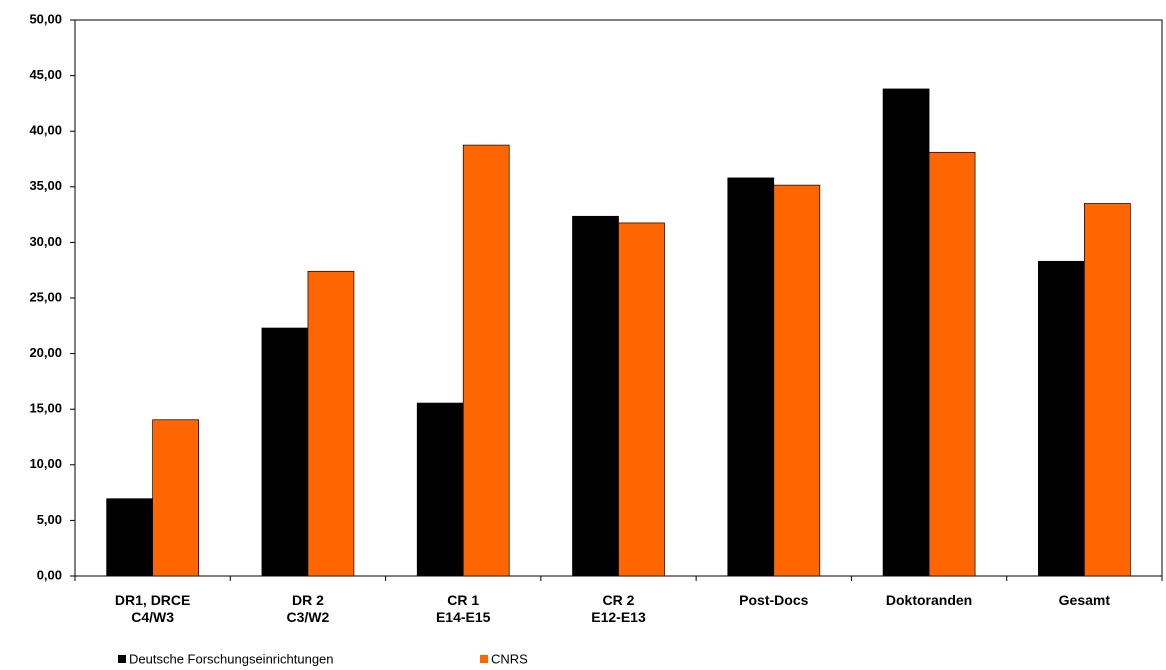 This screenshot has height=670, width=1166. Describe the element at coordinates (509, 658) in the screenshot. I see `legend-label: CNRS` at that location.